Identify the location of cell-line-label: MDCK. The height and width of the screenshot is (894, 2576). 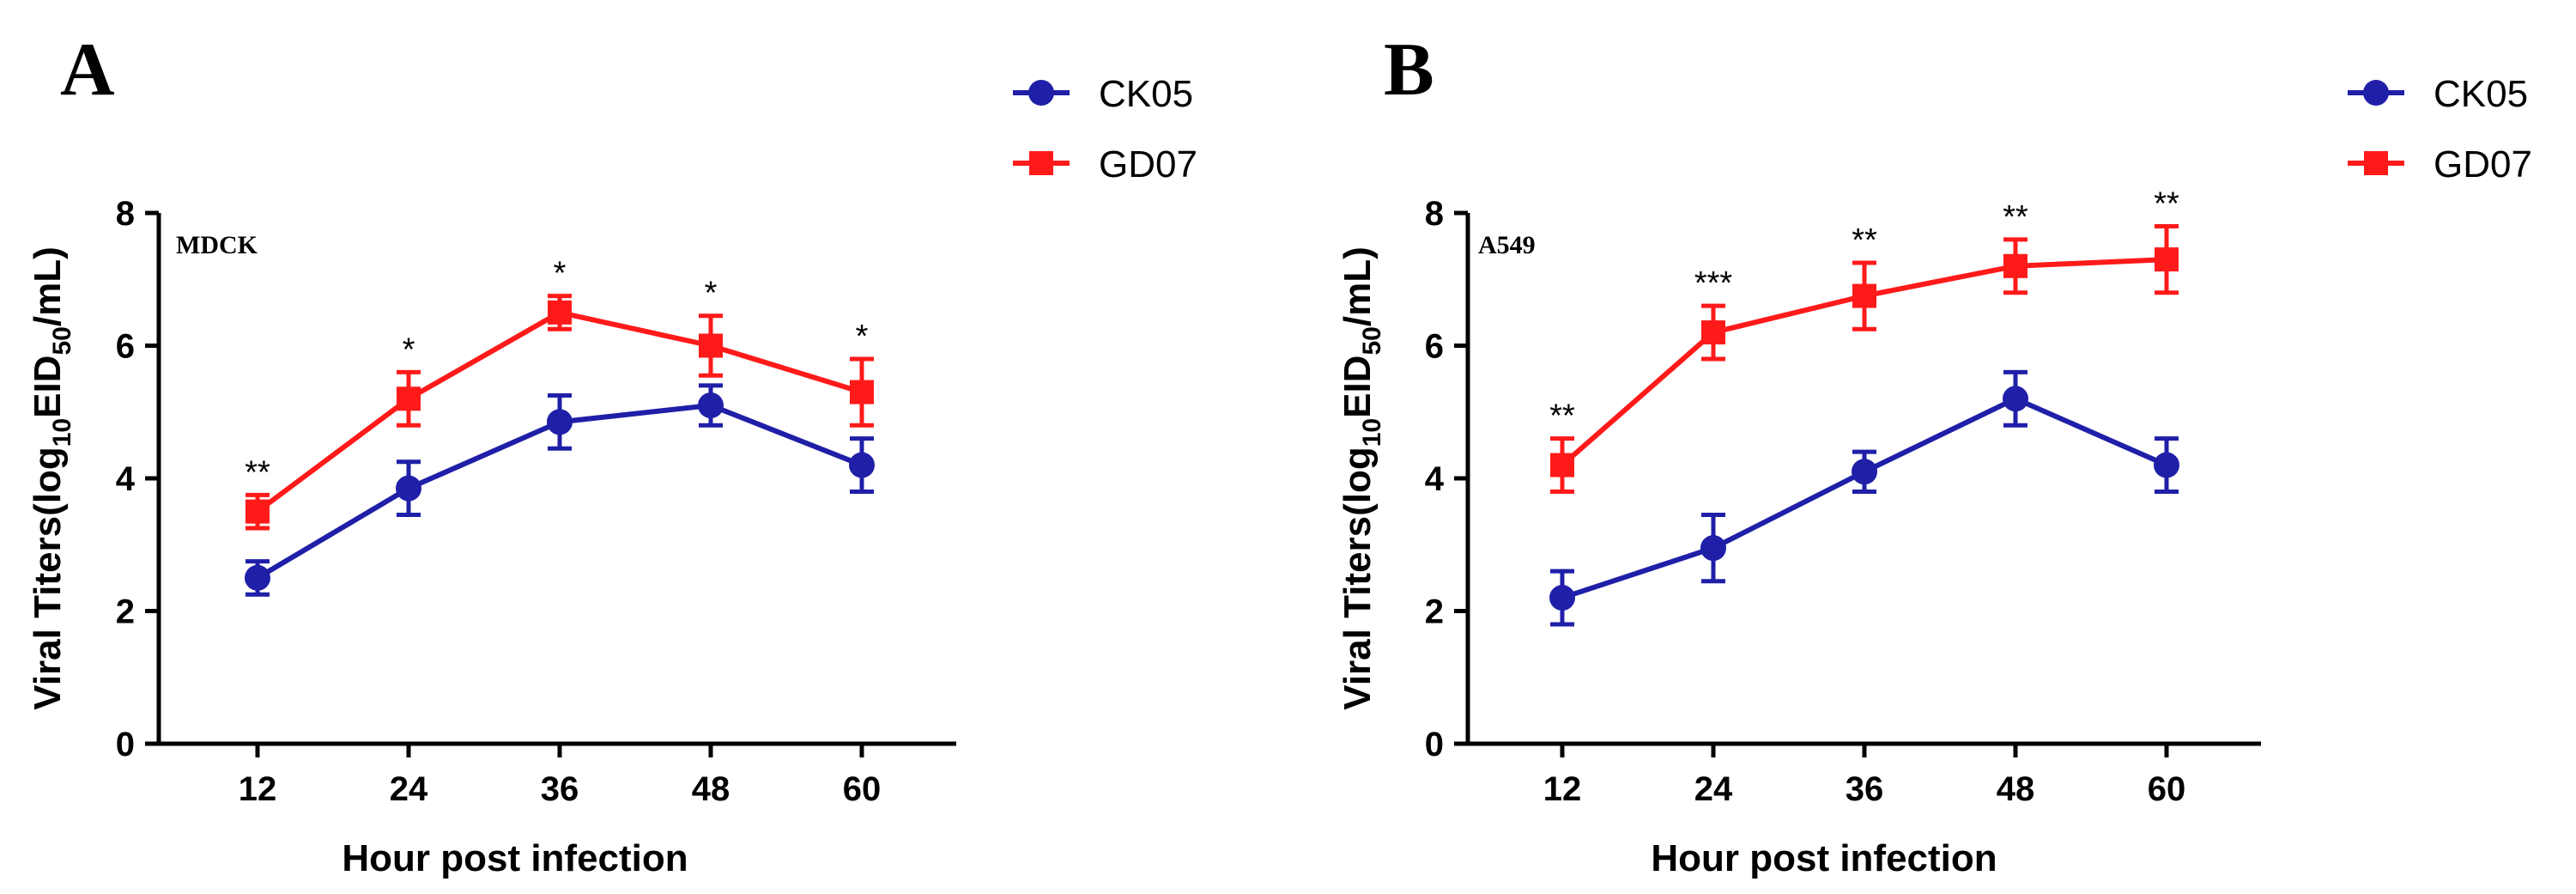
(217, 245).